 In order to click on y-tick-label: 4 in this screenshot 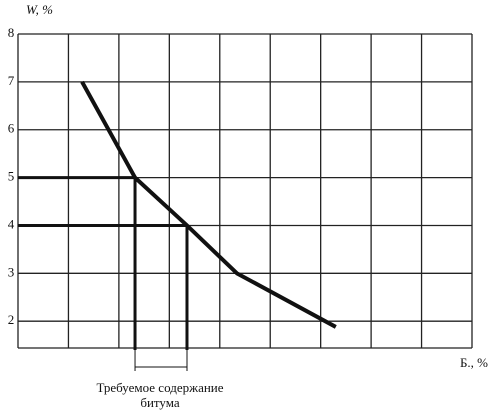, I will do `click(11, 223)`.